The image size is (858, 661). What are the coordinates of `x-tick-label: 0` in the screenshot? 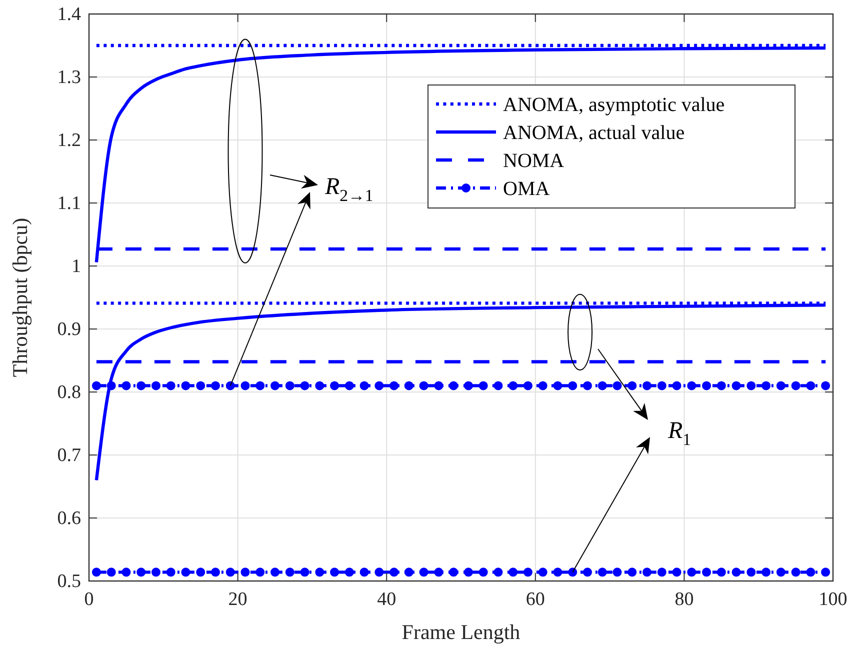 It's located at (89, 599).